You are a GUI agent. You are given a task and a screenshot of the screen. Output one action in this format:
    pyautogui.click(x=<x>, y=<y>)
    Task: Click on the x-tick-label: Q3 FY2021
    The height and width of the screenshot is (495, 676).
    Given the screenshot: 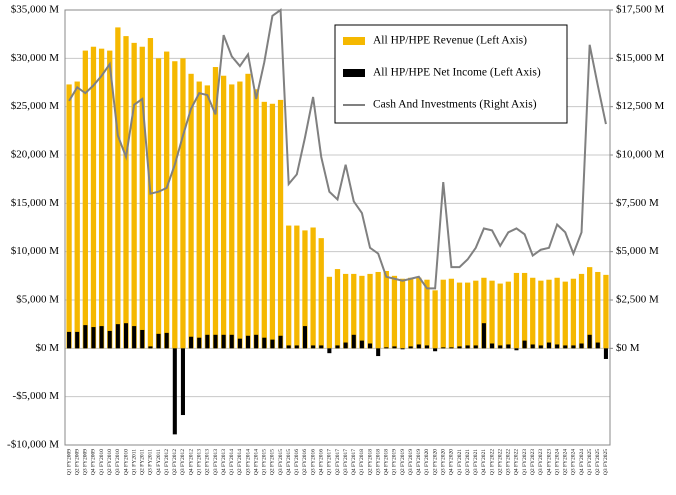 What is the action you would take?
    pyautogui.click(x=476, y=462)
    